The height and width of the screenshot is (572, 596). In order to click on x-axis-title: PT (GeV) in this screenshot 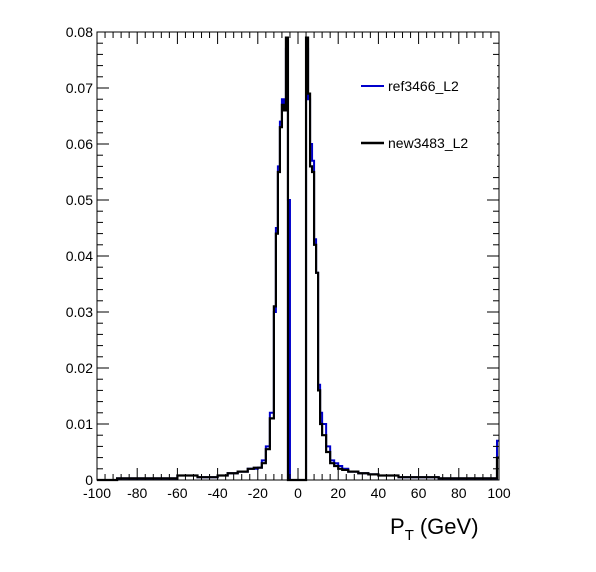, I will do `click(434, 529)`.